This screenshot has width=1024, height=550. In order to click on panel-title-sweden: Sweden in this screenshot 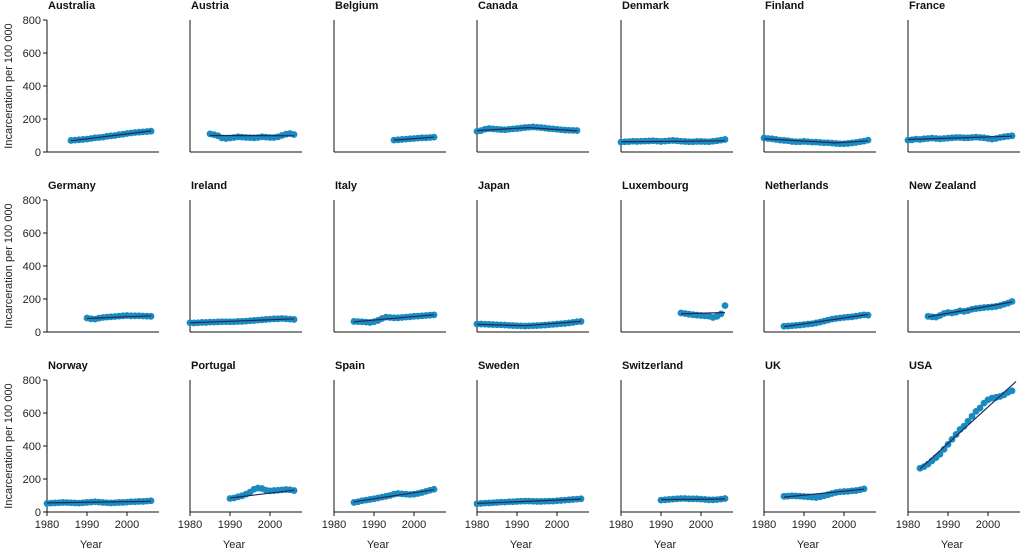, I will do `click(499, 366)`.